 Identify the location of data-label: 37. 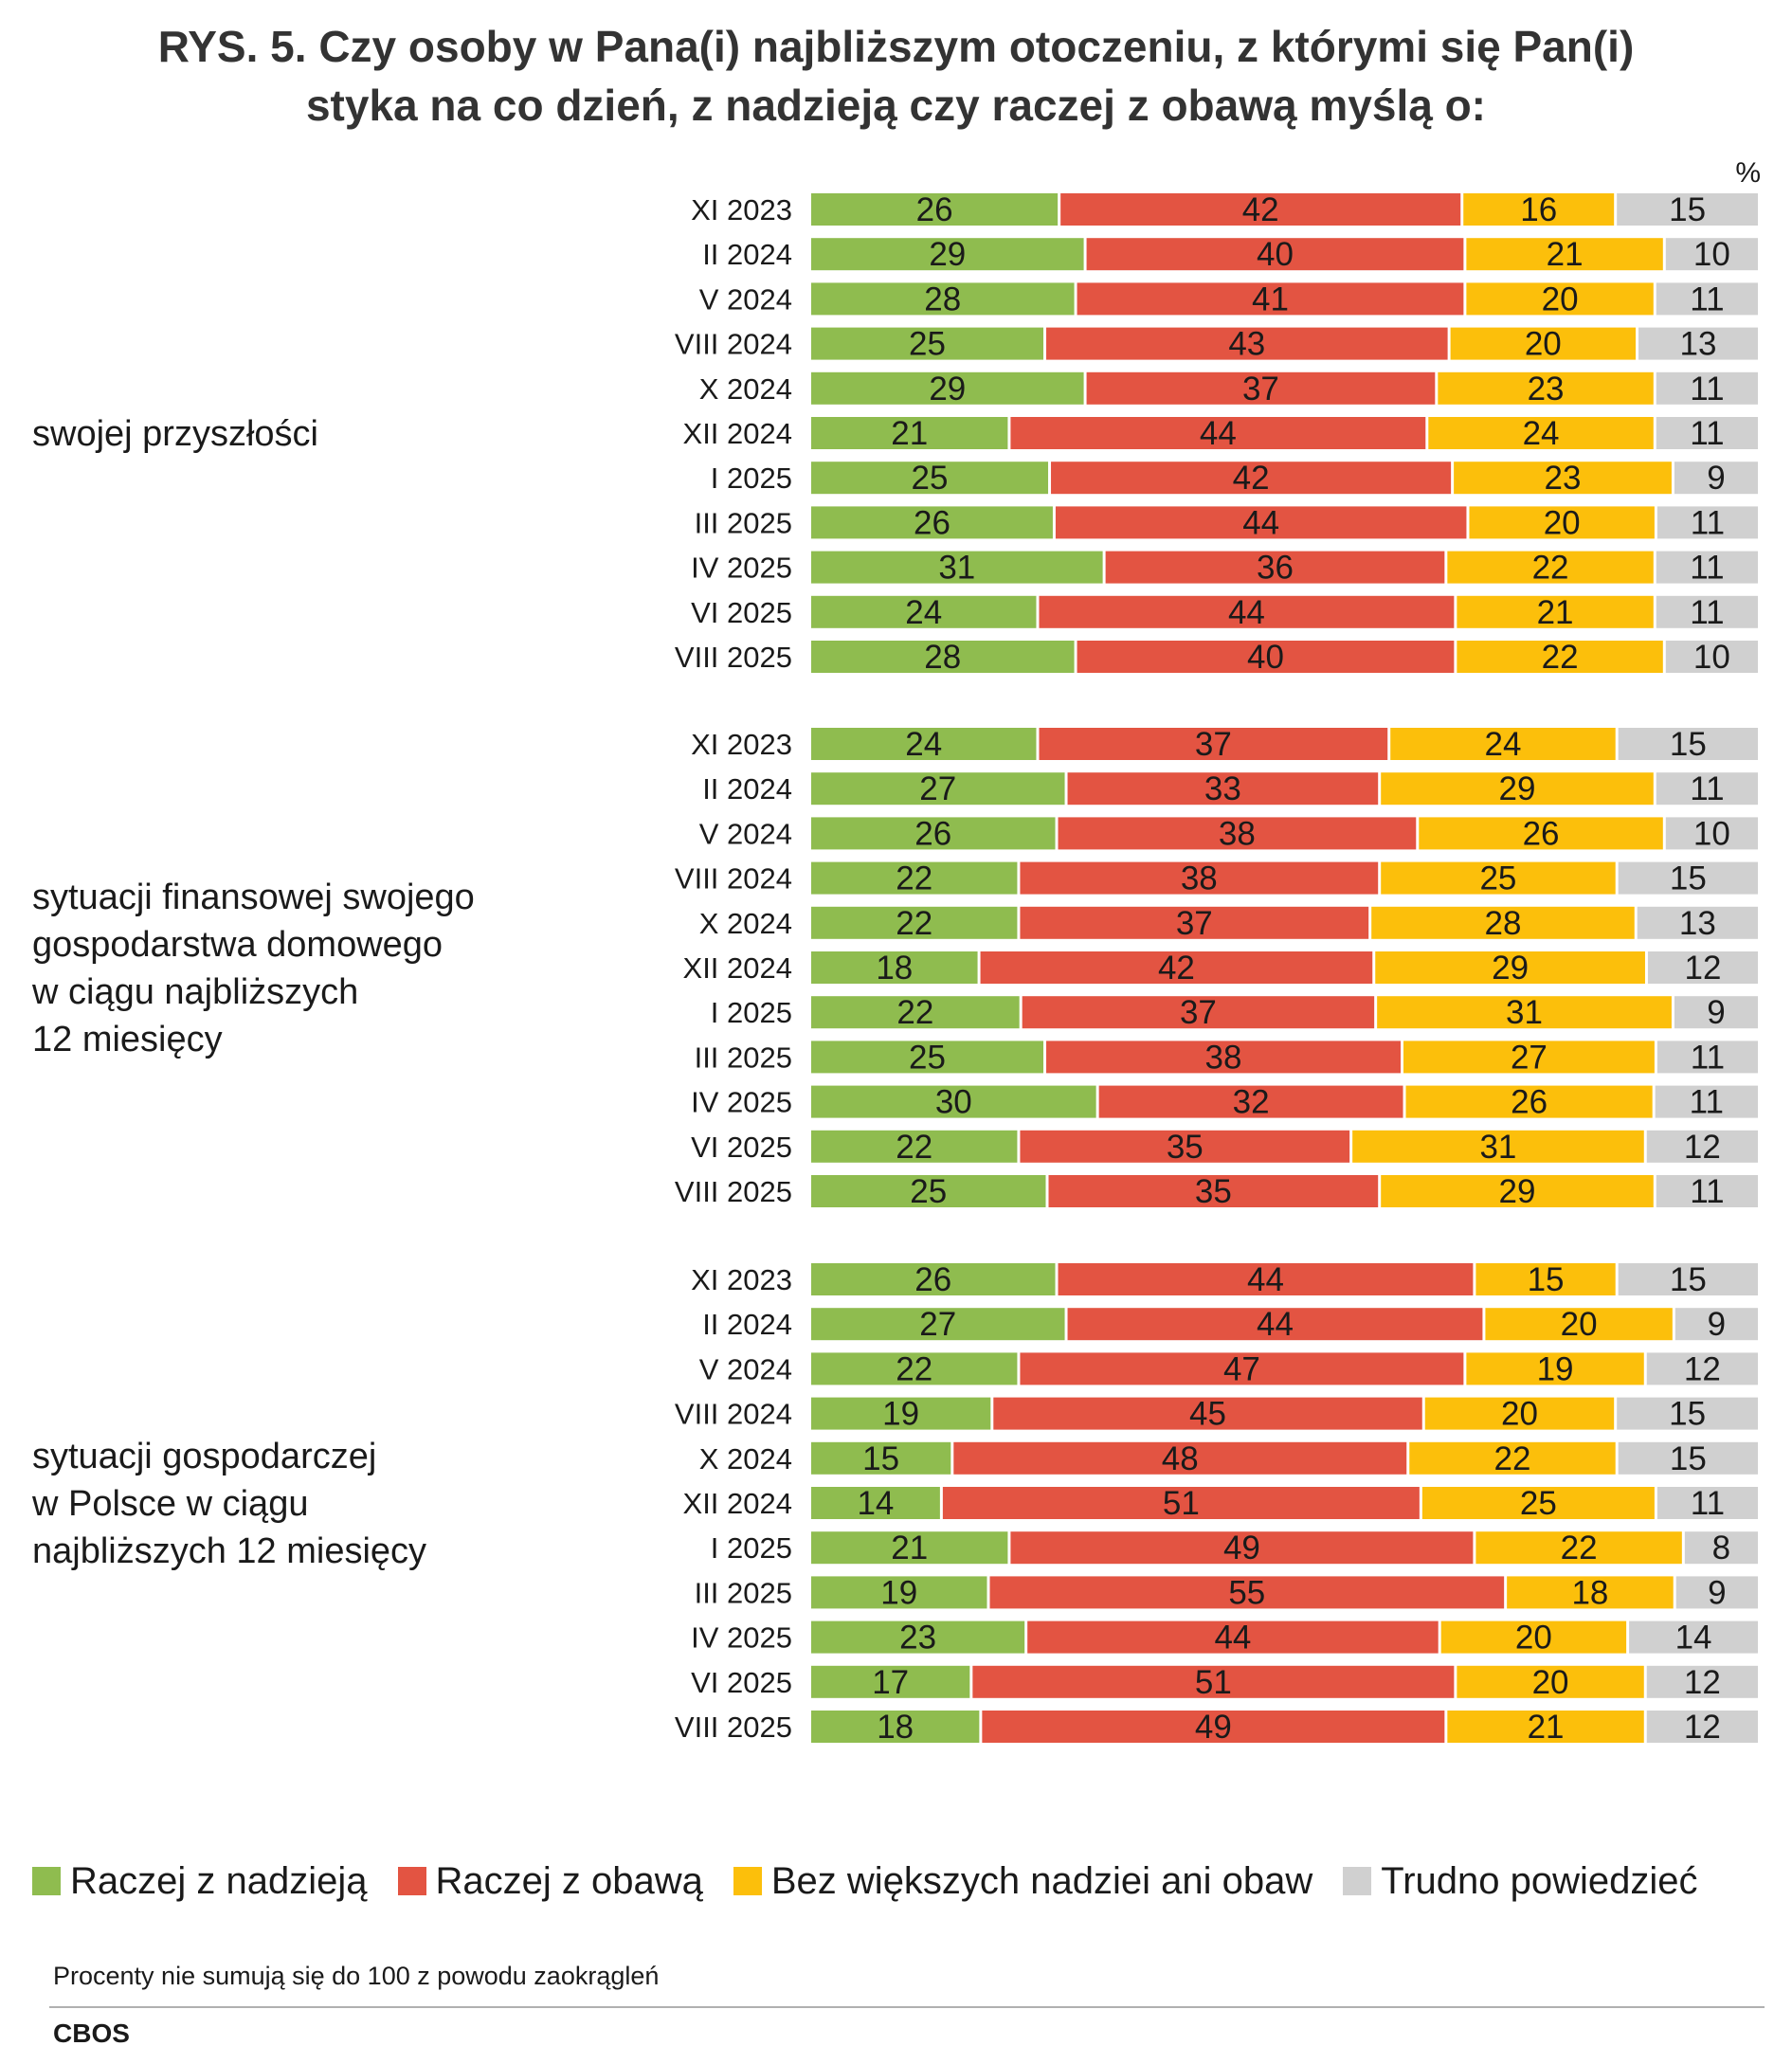
(1261, 389).